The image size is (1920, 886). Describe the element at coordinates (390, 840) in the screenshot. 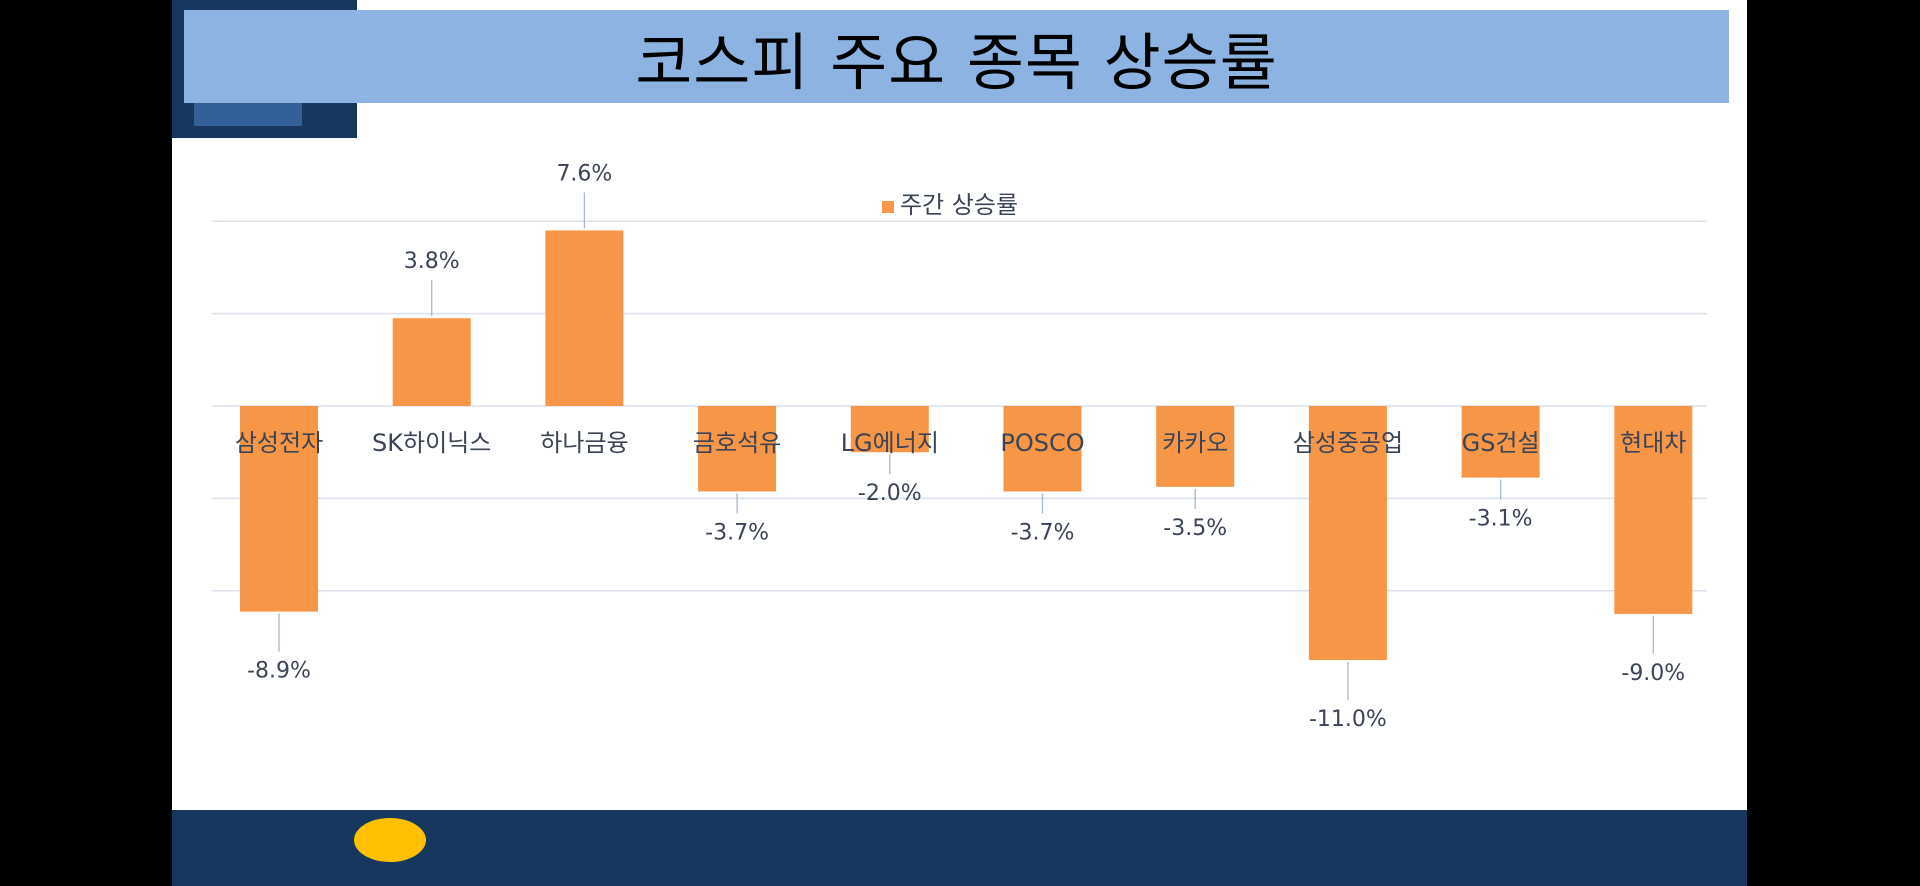

I see `footer-dot` at that location.